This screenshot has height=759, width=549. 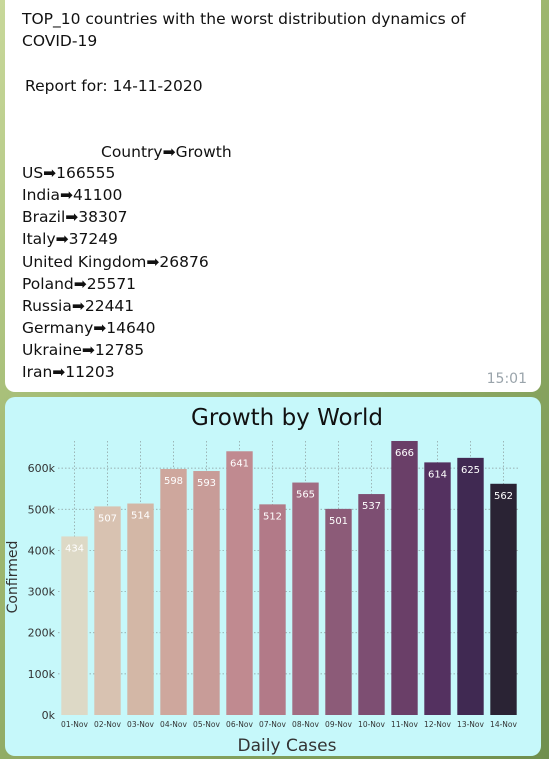 I want to click on bar-13-Nov, so click(x=470, y=586).